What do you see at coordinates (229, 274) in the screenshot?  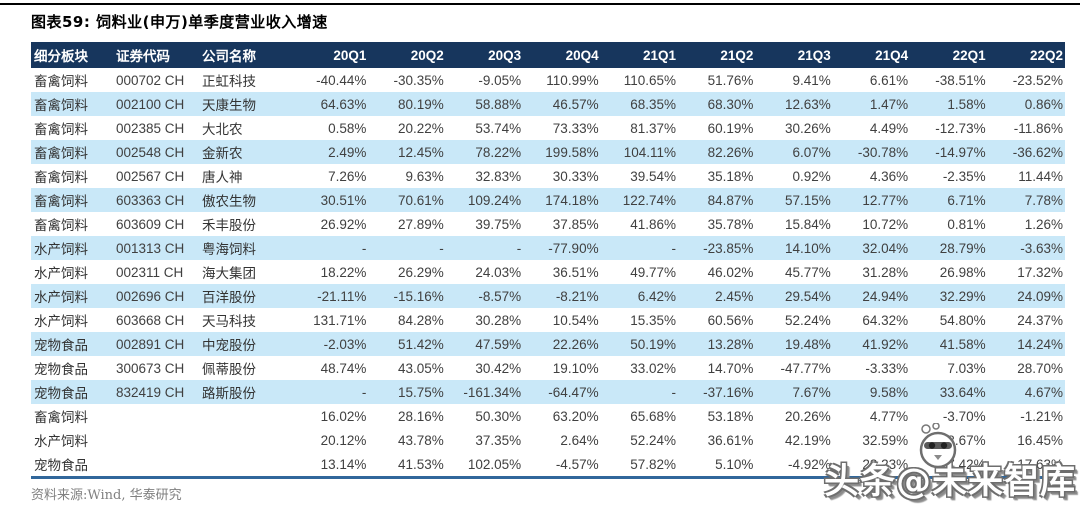 I see `company-cell: 海大集团` at bounding box center [229, 274].